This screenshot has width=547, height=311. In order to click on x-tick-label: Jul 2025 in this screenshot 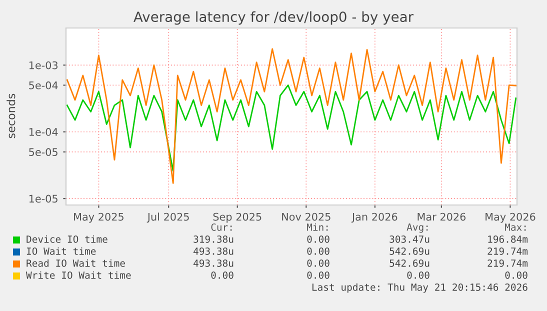, I will do `click(167, 217)`.